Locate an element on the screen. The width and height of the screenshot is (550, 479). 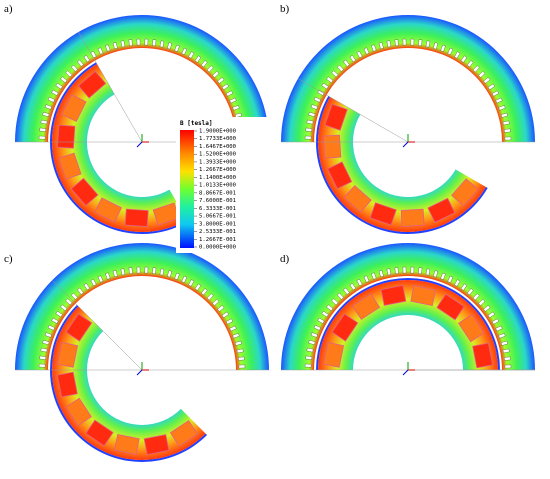
axis-z is located at coordinates (139, 144).